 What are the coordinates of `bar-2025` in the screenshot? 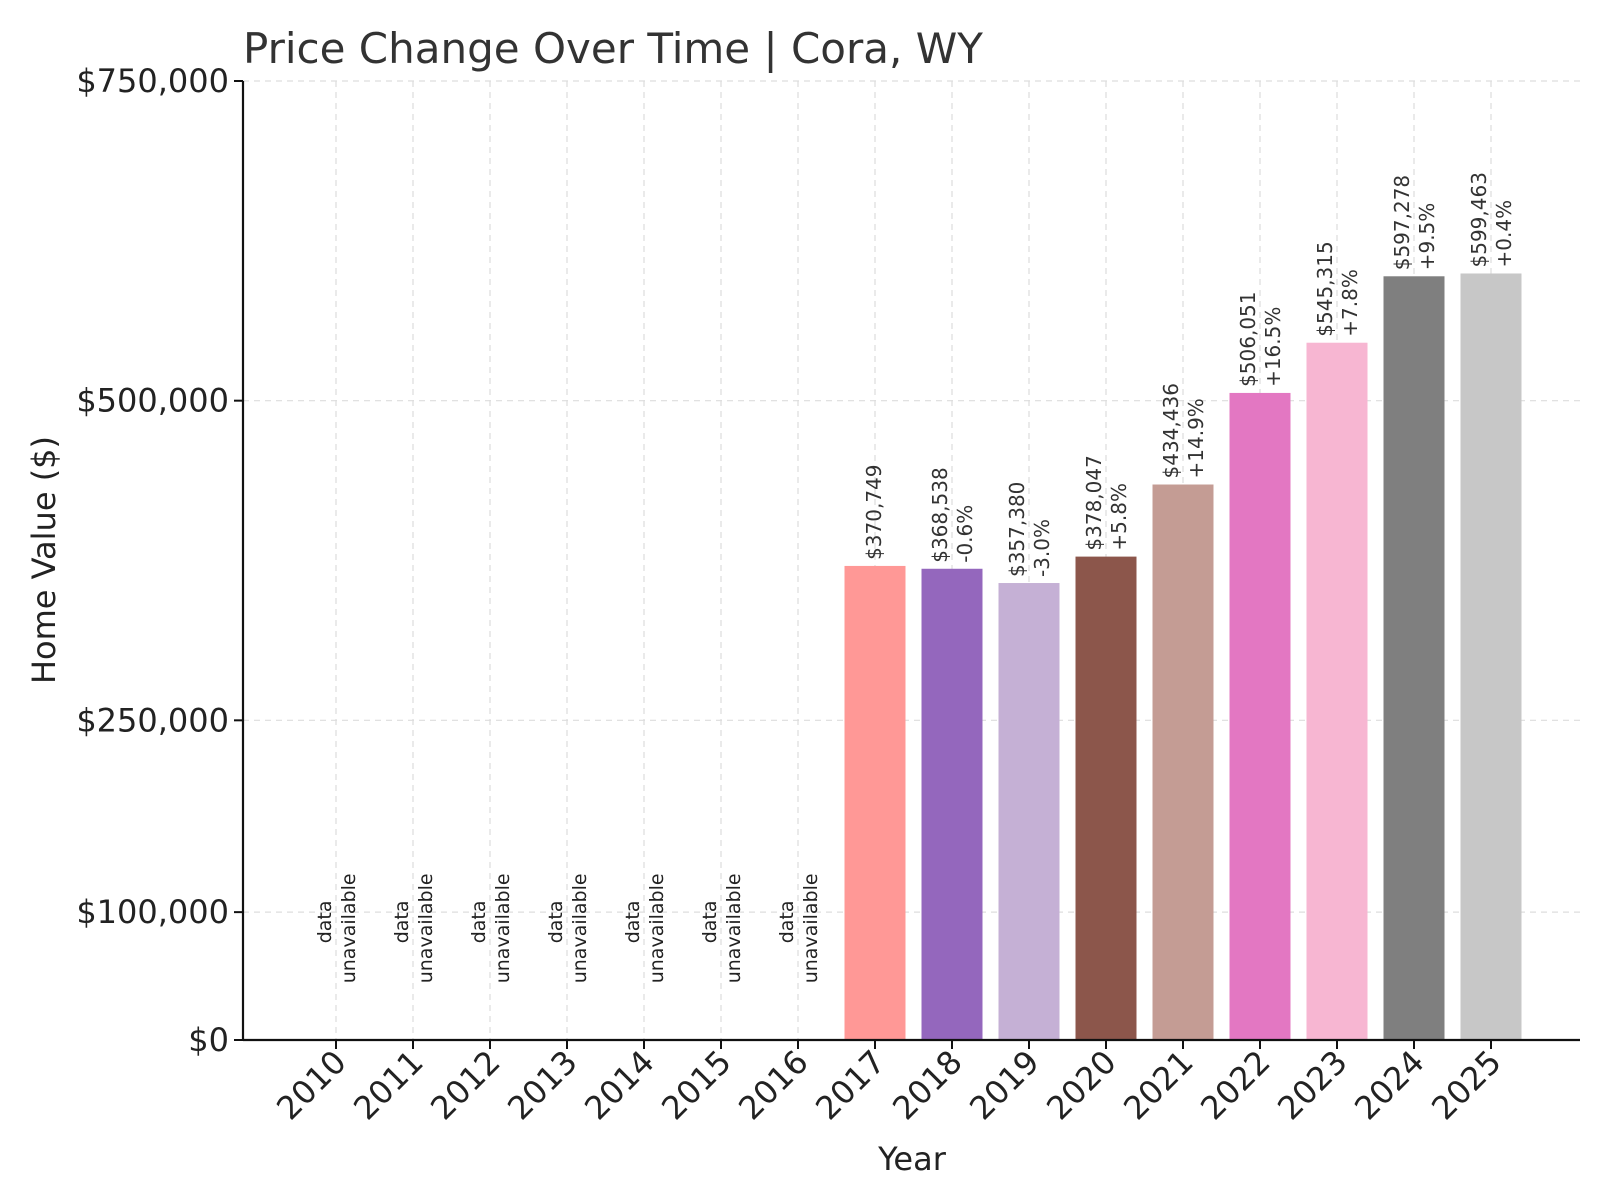 It's located at (1491, 656).